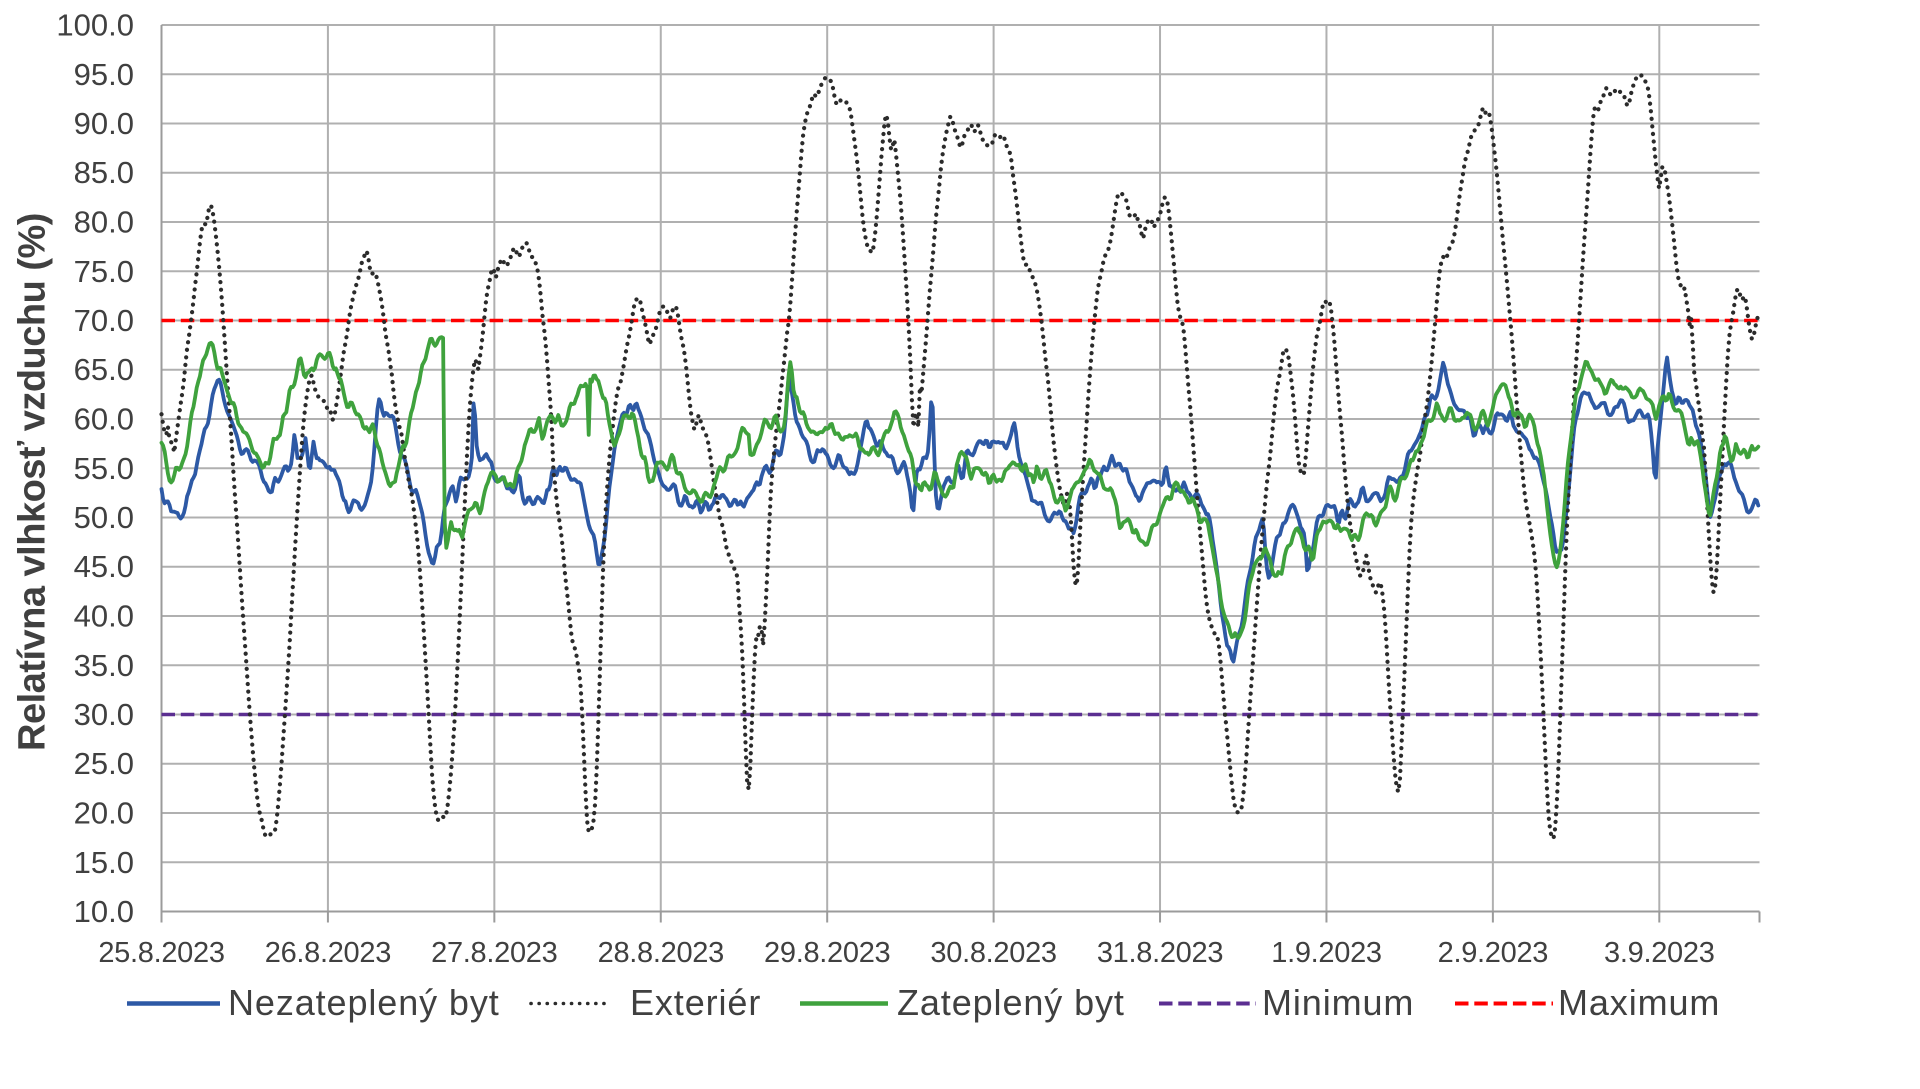 The width and height of the screenshot is (1920, 1089). I want to click on svg-text: Nezateplený byt, so click(364, 1002).